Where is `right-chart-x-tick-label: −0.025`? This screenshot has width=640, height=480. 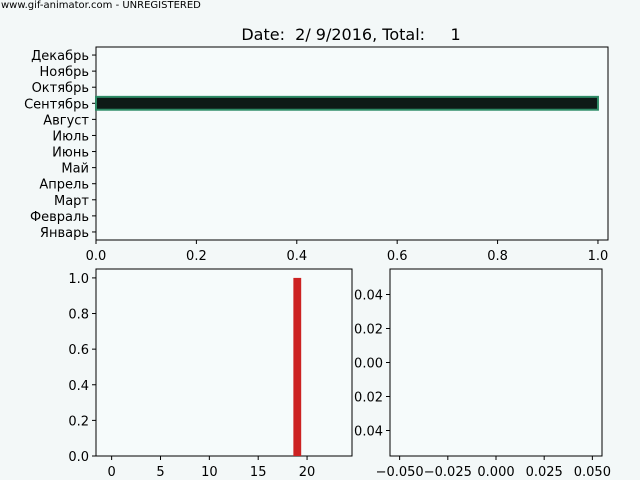 right-chart-x-tick-label: −0.025 is located at coordinates (448, 472).